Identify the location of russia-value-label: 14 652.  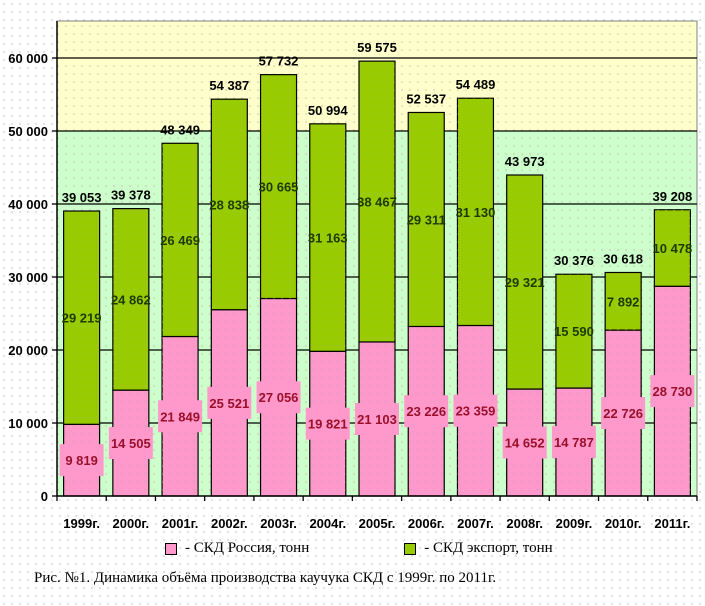
(525, 443).